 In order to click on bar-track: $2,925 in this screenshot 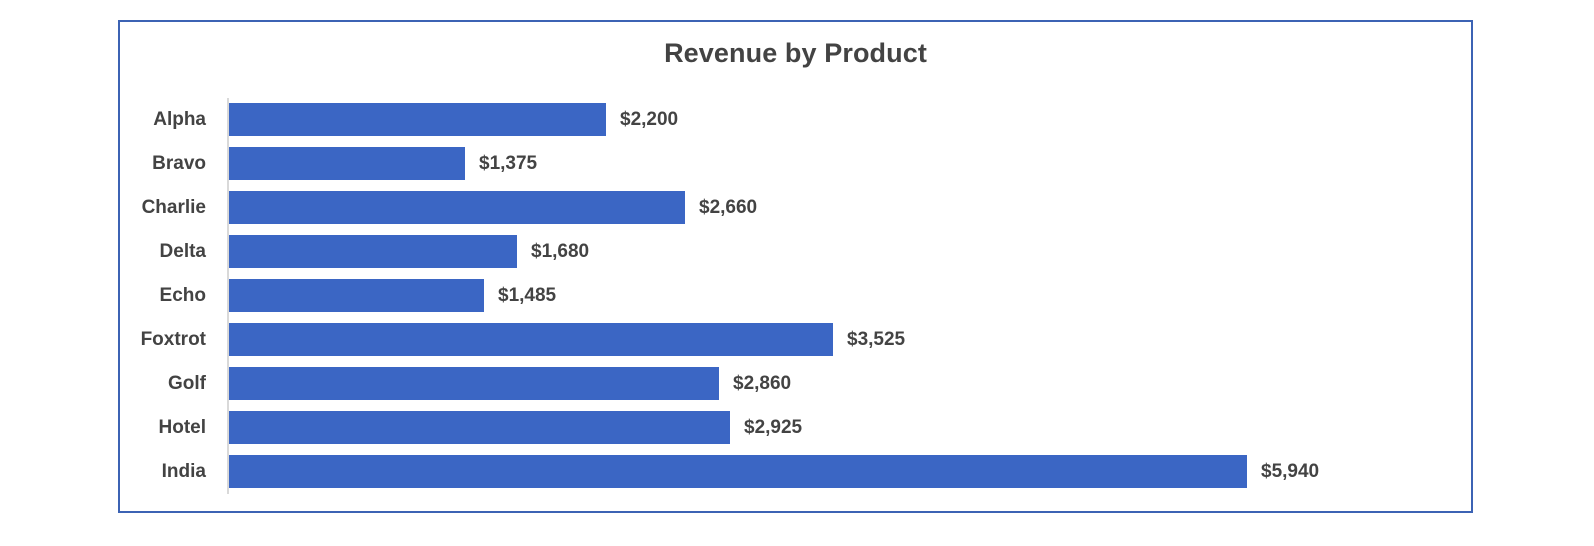, I will do `click(850, 428)`.